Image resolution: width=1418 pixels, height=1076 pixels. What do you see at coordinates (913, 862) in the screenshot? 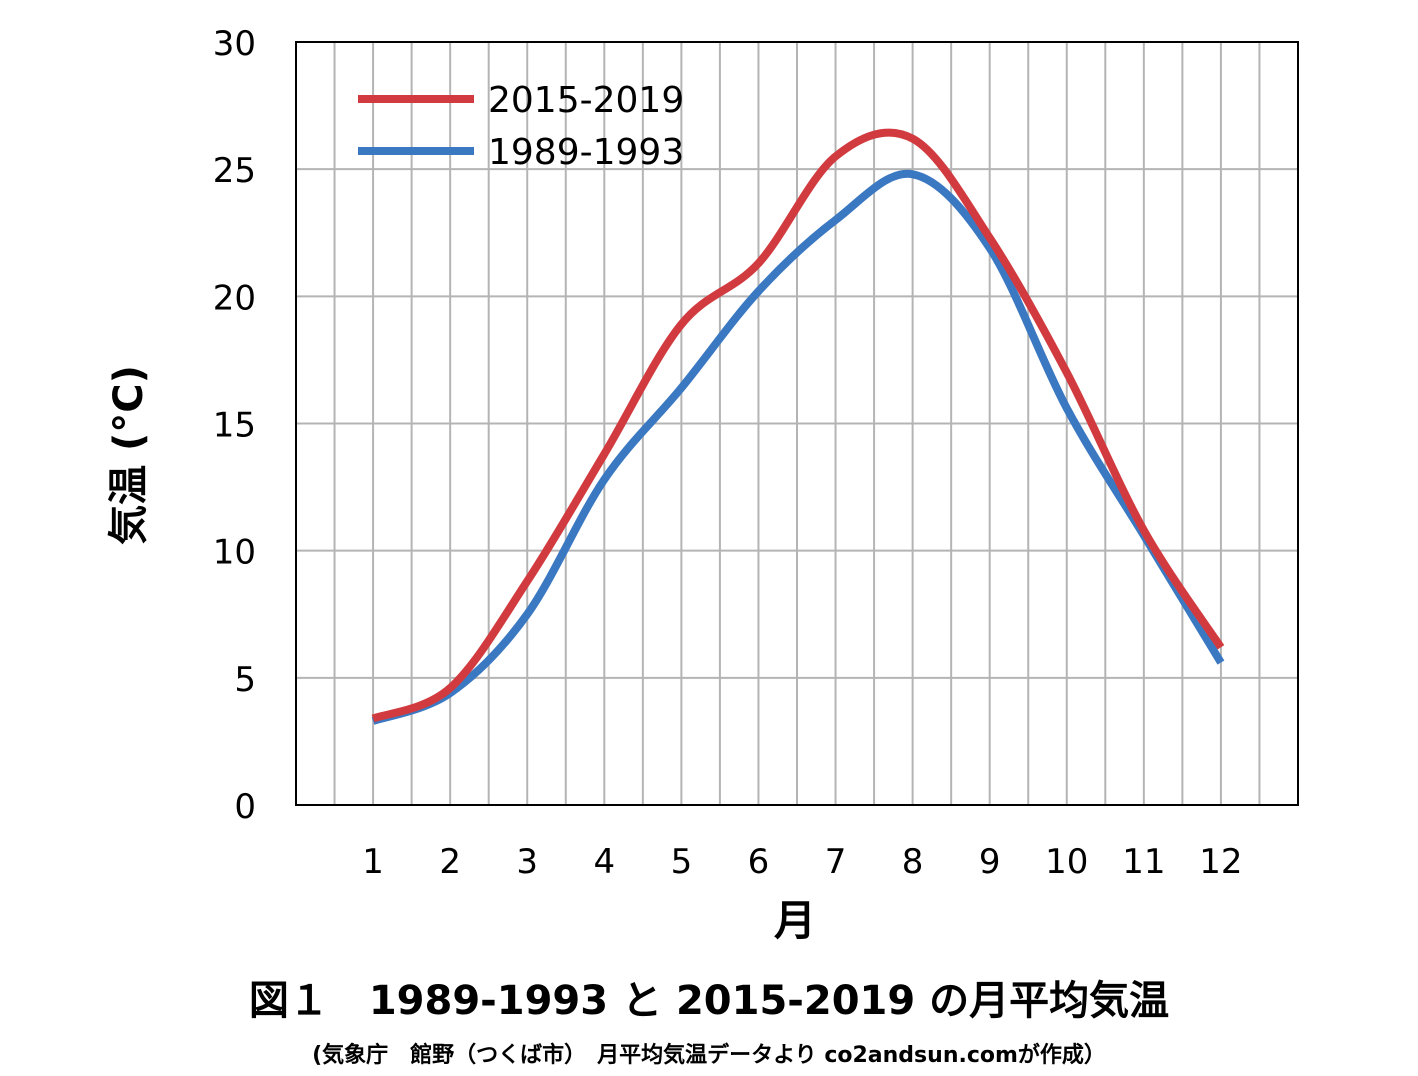
I see `x-tick-label: 8` at bounding box center [913, 862].